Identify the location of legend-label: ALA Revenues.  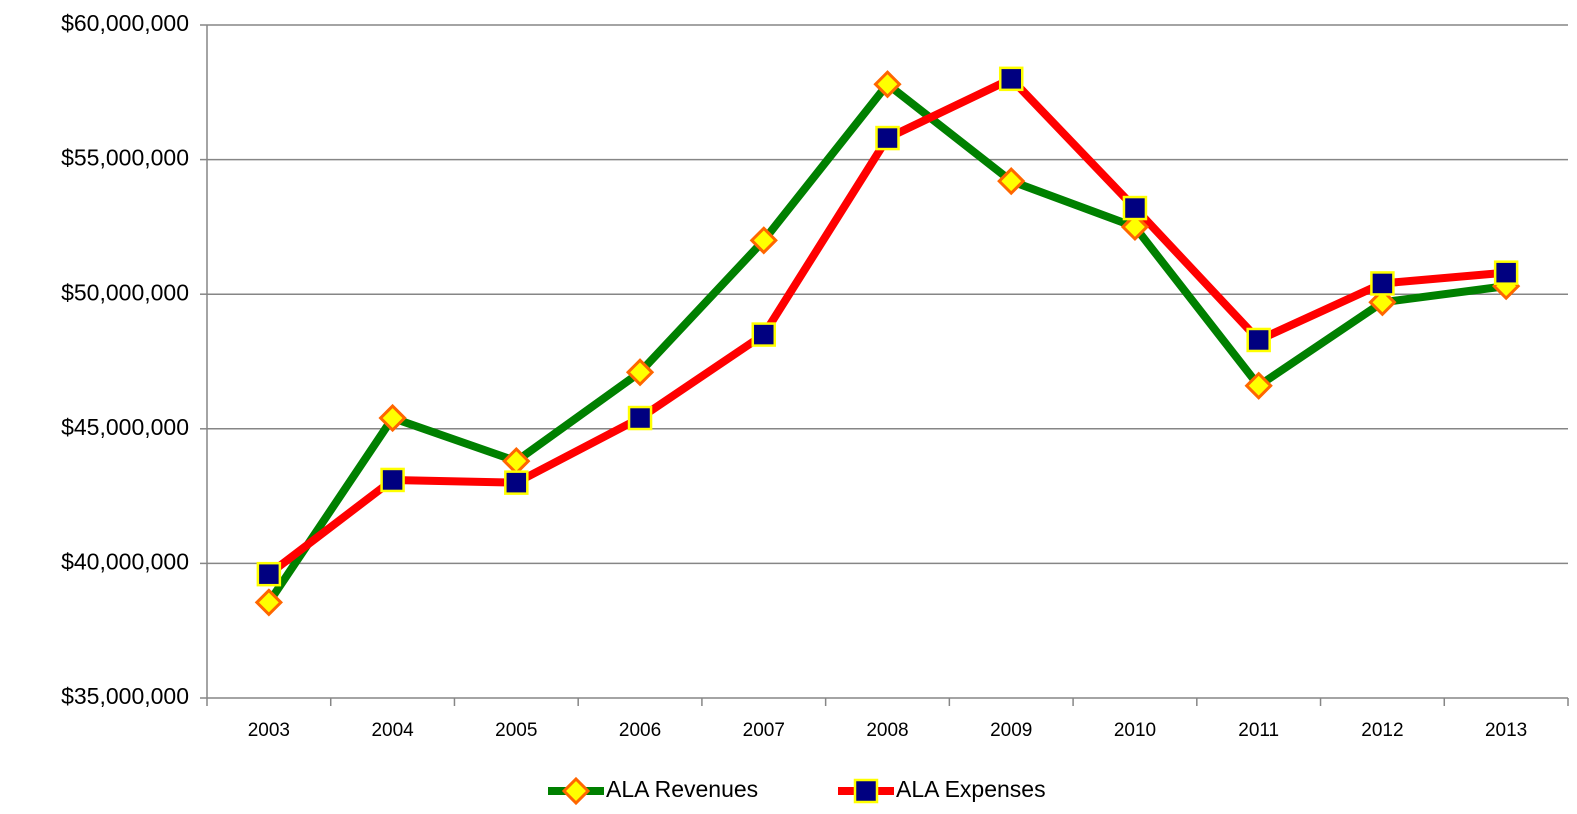
(682, 789).